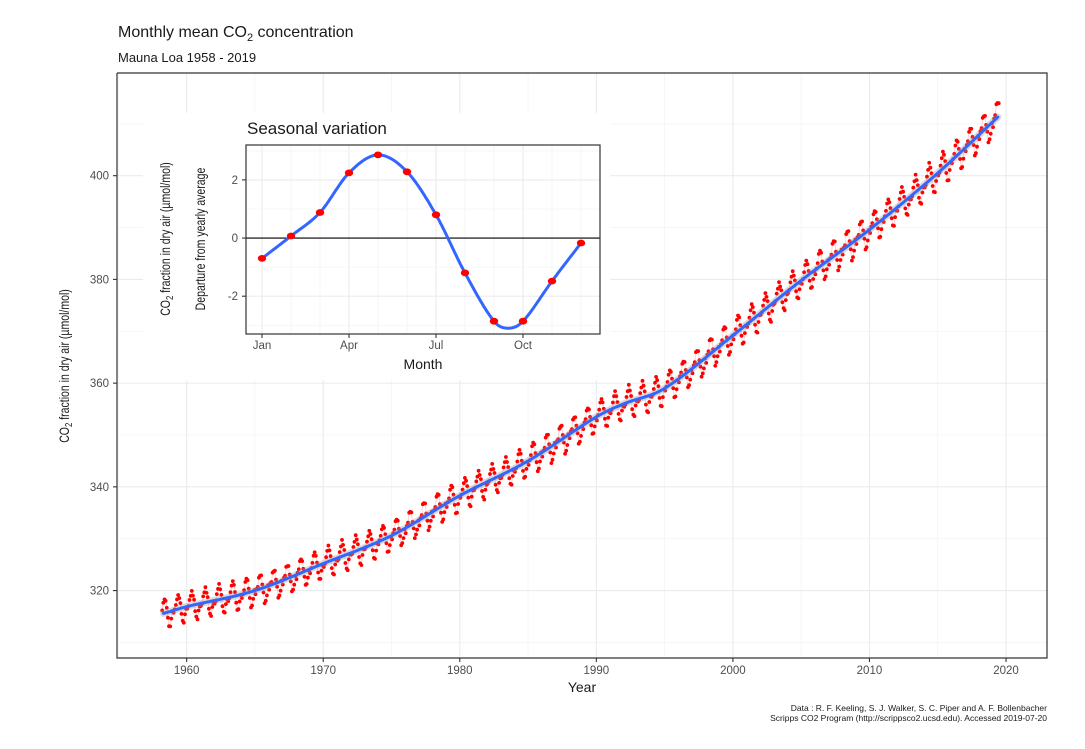 The width and height of the screenshot is (1085, 749). I want to click on inset-point-nov, so click(552, 281).